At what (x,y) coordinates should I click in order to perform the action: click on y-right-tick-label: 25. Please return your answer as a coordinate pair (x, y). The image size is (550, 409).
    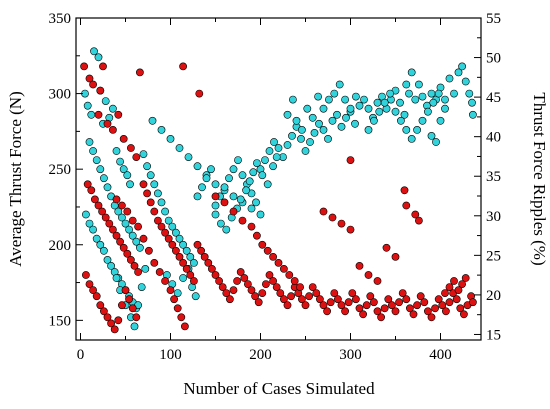
    Looking at the image, I should click on (493, 256).